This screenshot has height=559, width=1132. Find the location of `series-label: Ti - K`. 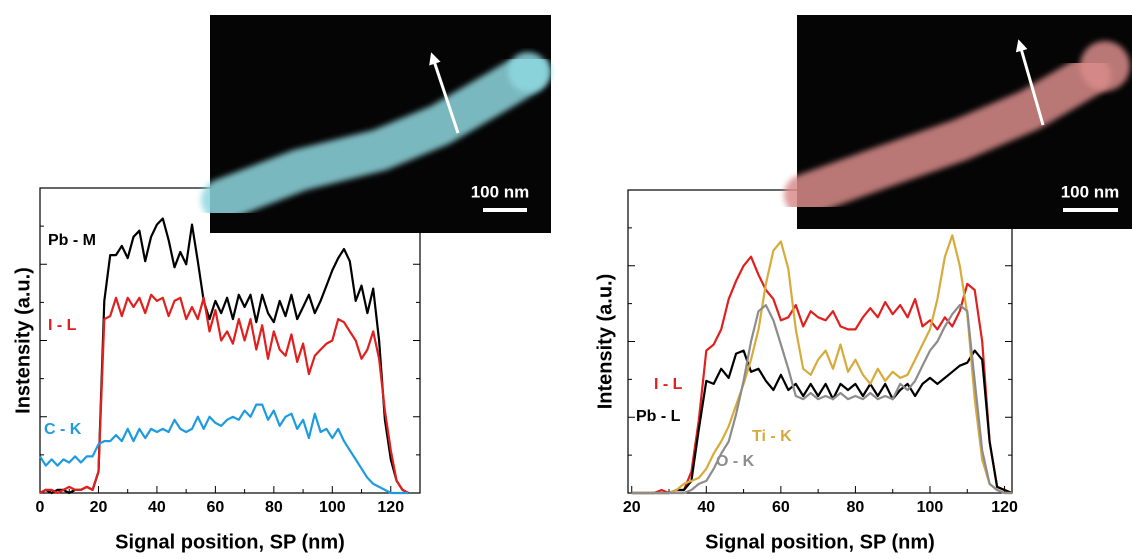

series-label: Ti - K is located at coordinates (772, 436).